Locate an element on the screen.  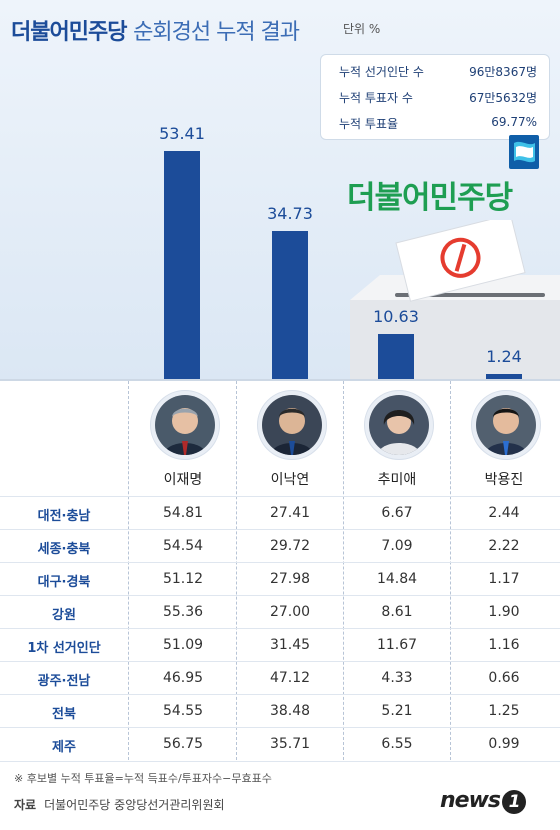
candidate-name: 이낙연 is located at coordinates (290, 480).